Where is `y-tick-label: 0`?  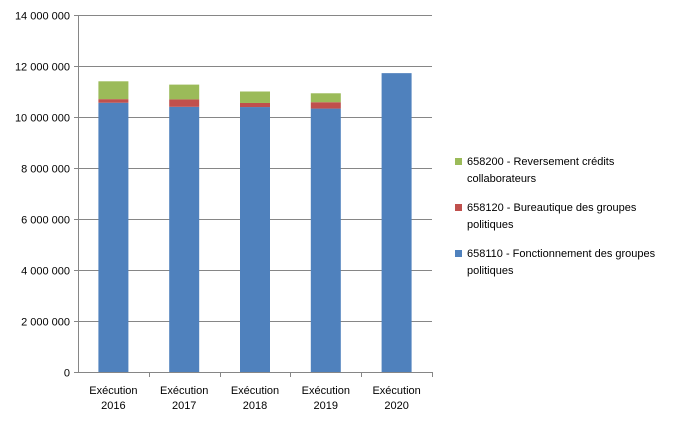
y-tick-label: 0 is located at coordinates (67, 374).